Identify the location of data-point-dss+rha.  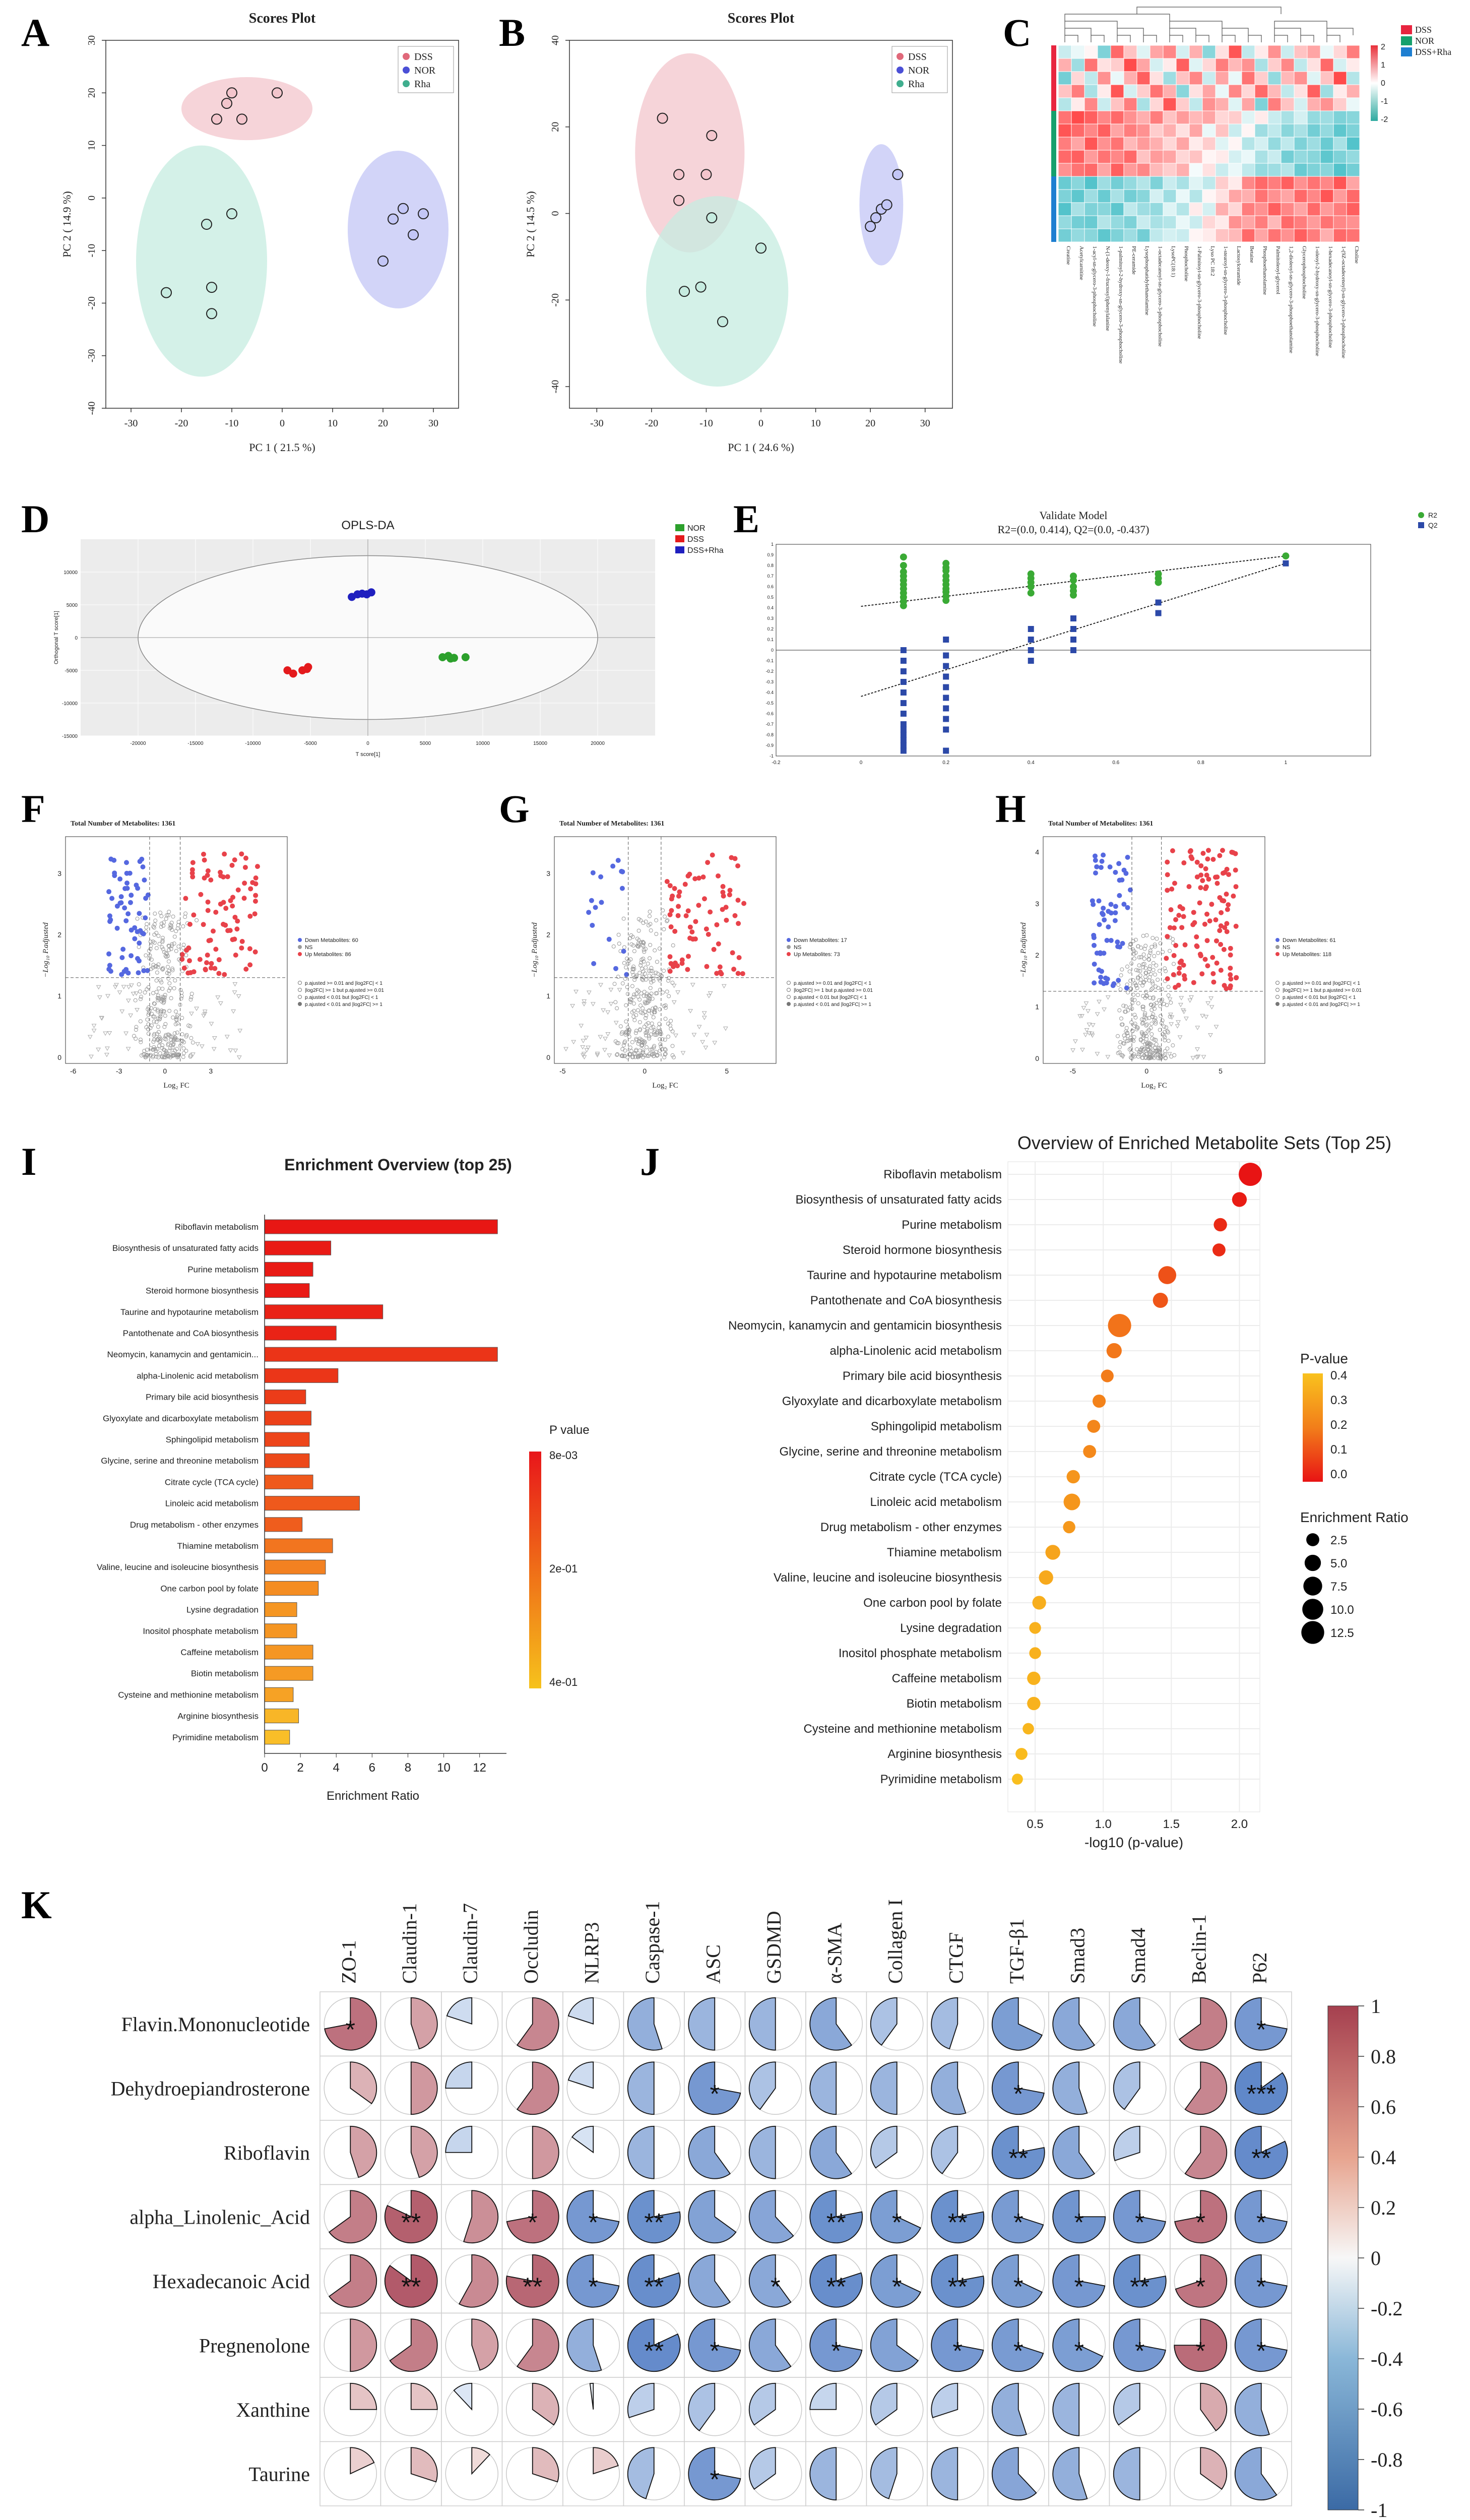
(371, 592).